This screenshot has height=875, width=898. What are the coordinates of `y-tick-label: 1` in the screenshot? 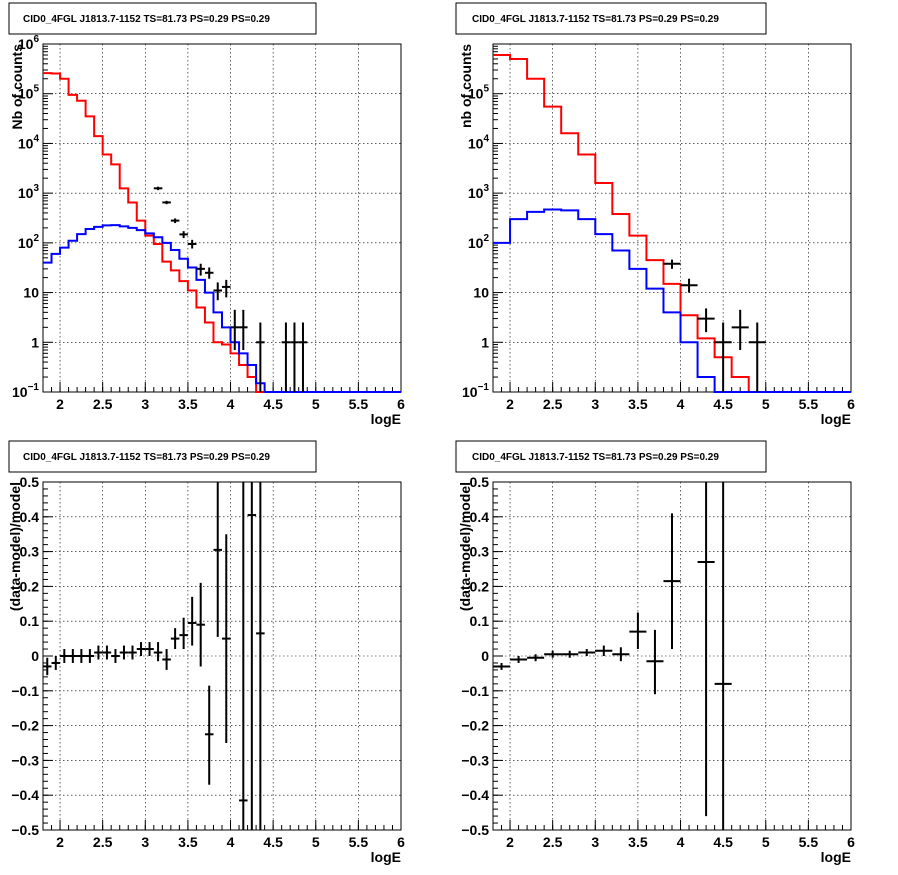 It's located at (485, 342).